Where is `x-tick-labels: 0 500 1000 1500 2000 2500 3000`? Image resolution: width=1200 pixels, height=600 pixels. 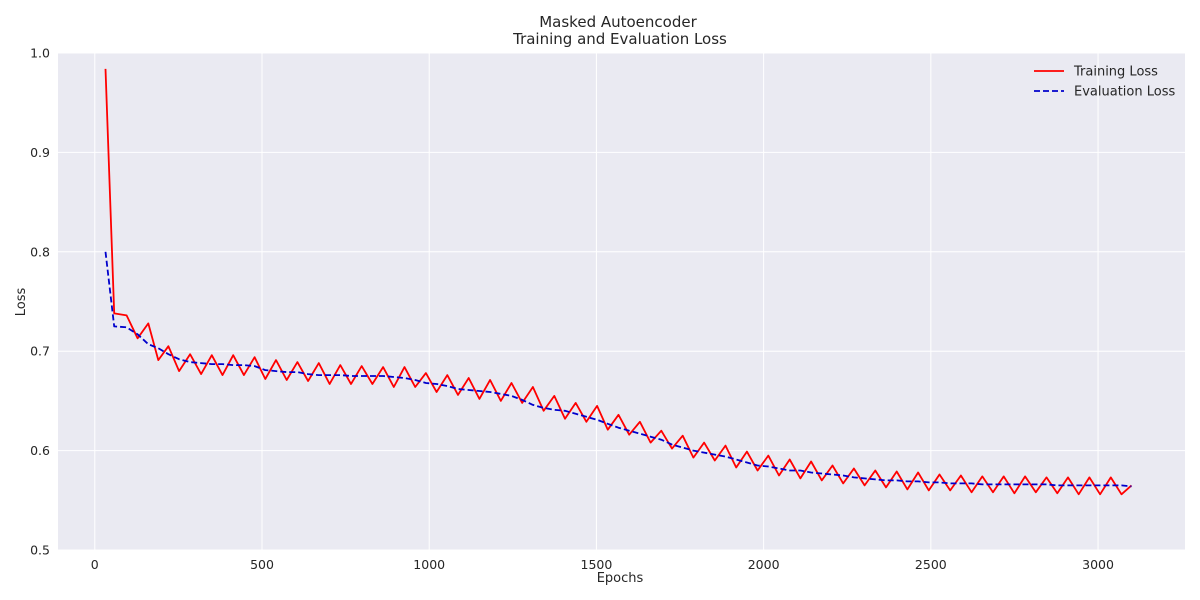 x-tick-labels: 0 500 1000 1500 2000 2500 3000 is located at coordinates (602, 564).